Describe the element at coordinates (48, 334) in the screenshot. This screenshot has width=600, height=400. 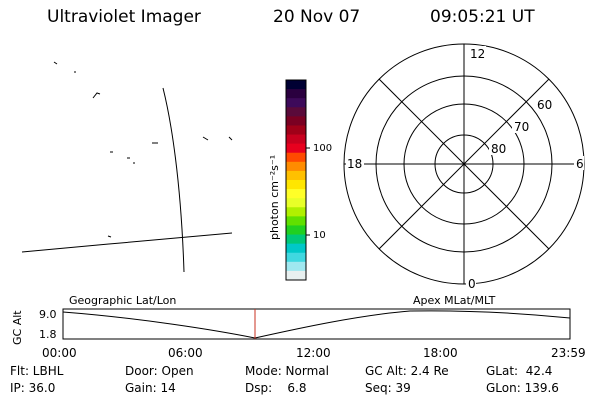
I see `y-label-min: 1.8` at that location.